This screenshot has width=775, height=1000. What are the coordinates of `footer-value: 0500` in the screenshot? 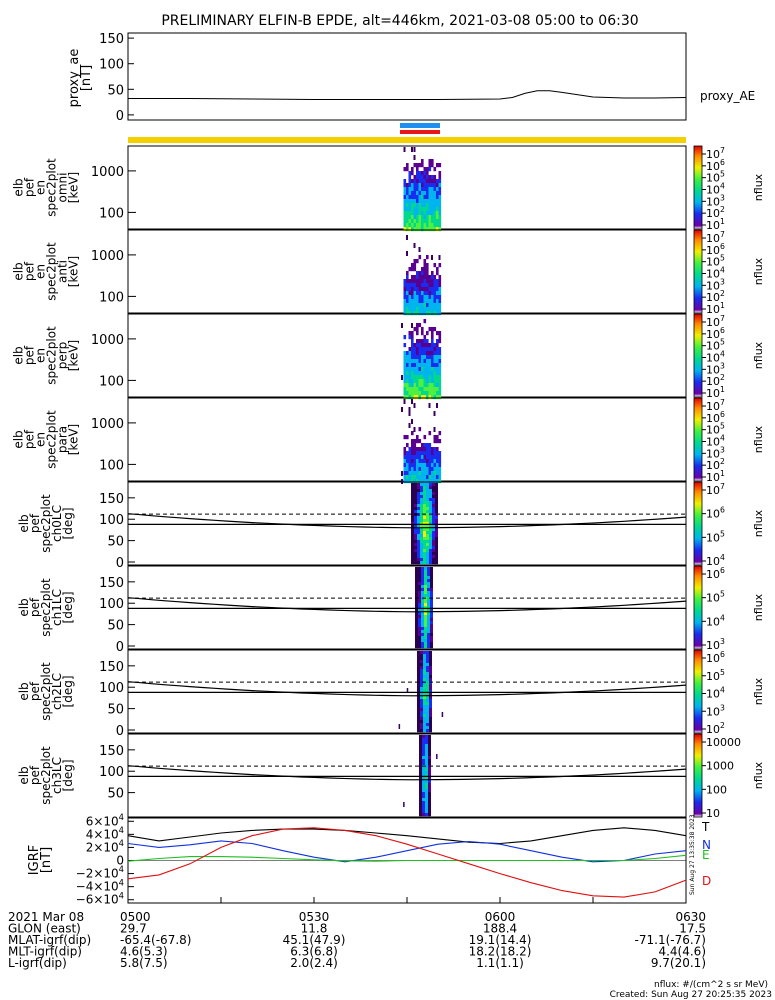 It's located at (135, 917).